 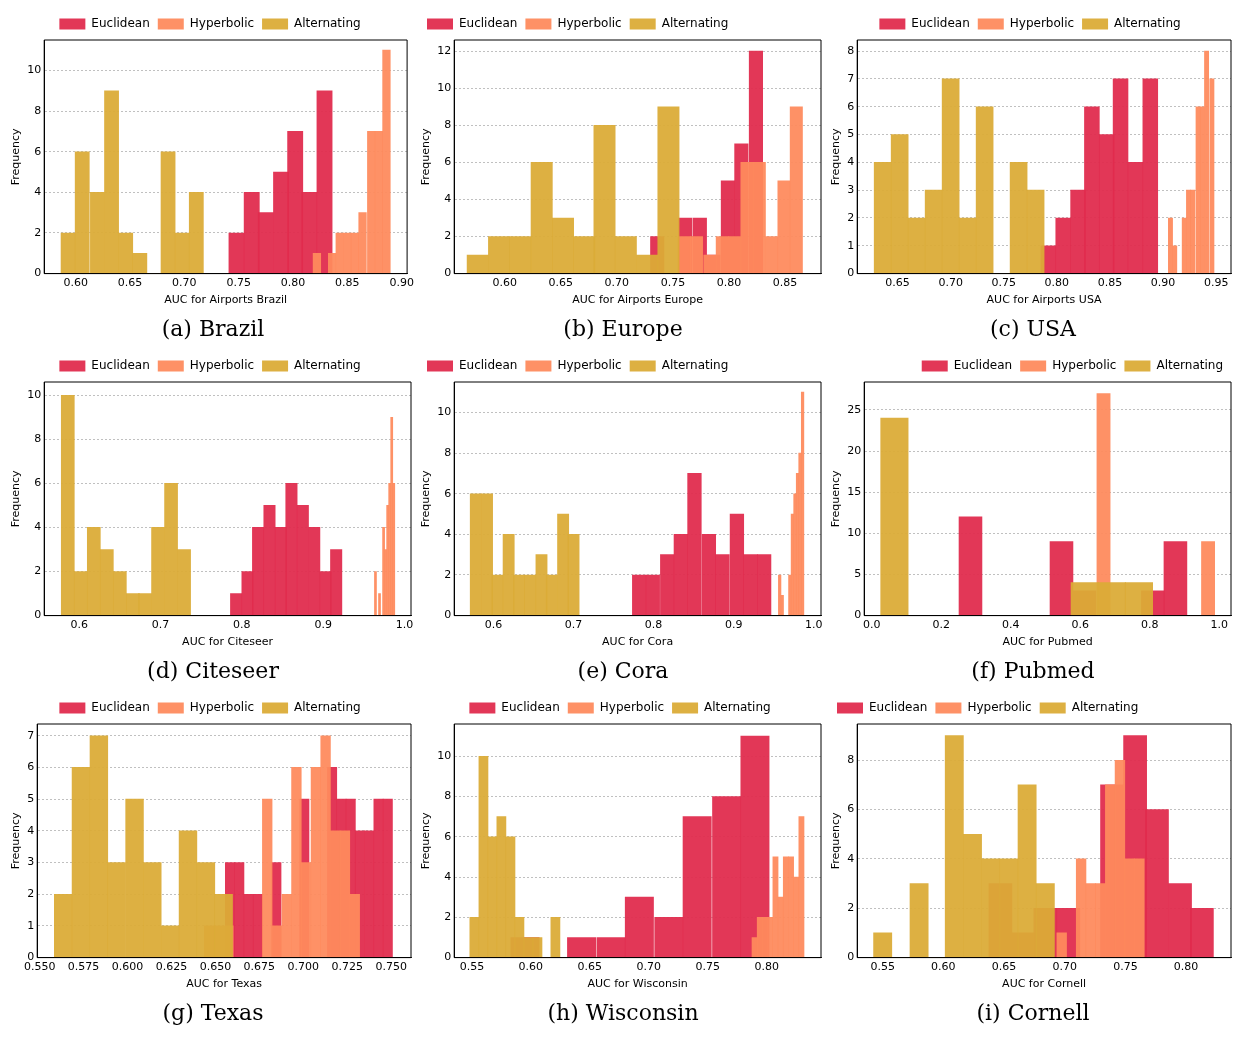 I want to click on x-axis-title: AUC for Citeseer, so click(x=228, y=642).